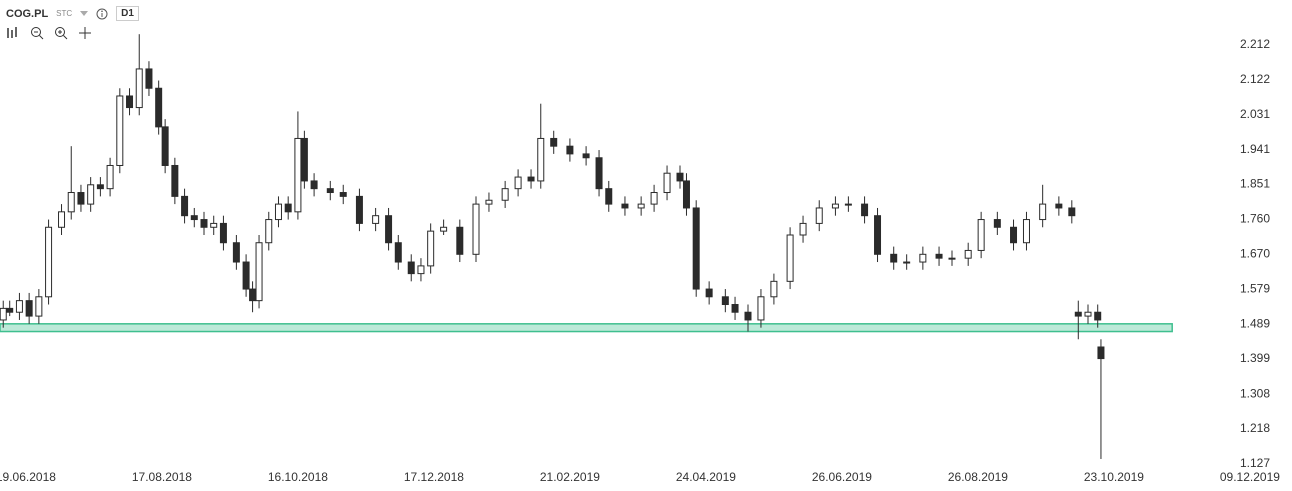 This screenshot has height=491, width=1292. What do you see at coordinates (102, 14) in the screenshot?
I see `info-icon` at bounding box center [102, 14].